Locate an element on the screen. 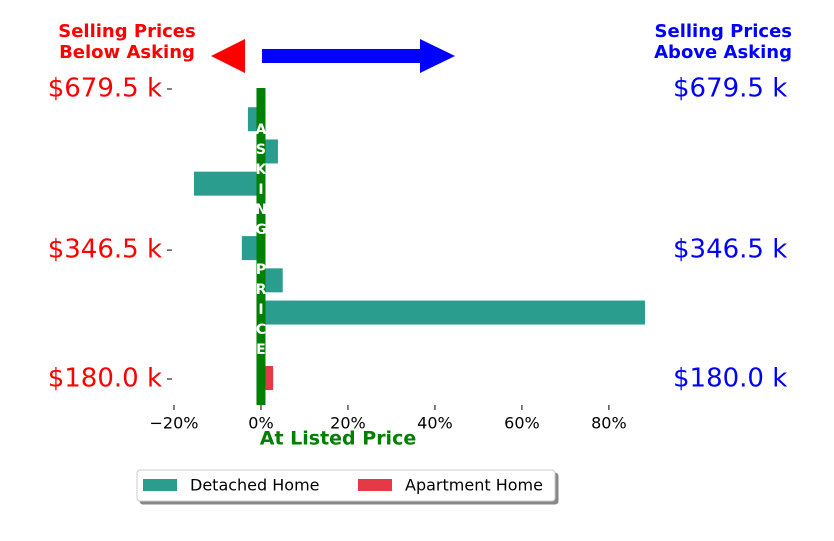  x-axis-label: At Listed Price is located at coordinates (338, 439).